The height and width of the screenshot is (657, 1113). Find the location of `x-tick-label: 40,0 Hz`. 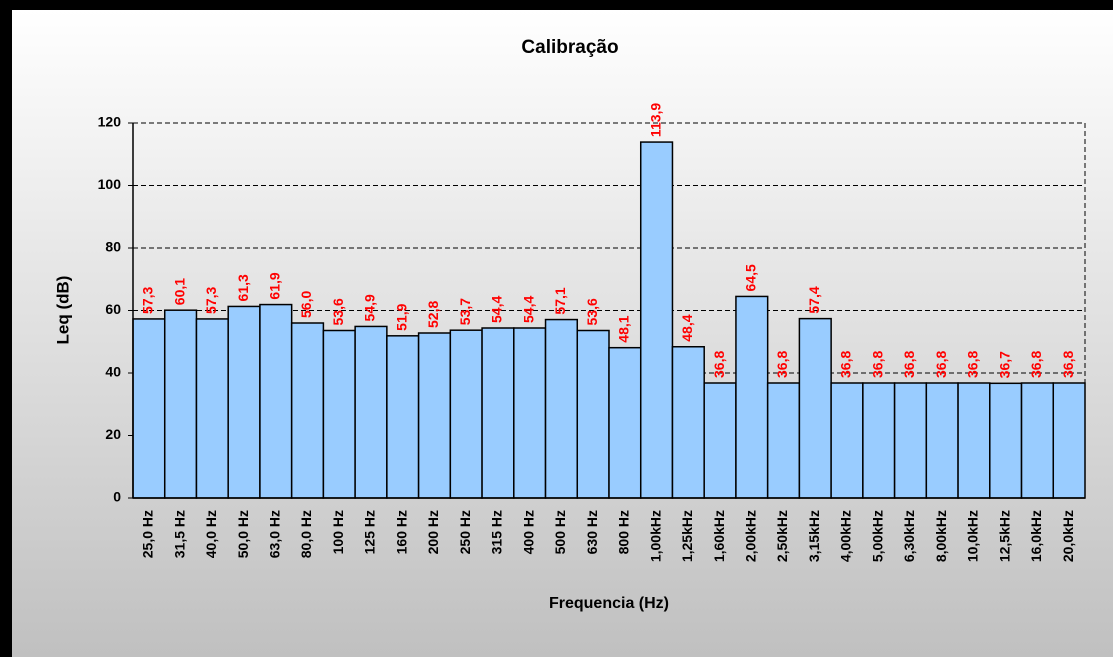

x-tick-label: 40,0 Hz is located at coordinates (211, 534).